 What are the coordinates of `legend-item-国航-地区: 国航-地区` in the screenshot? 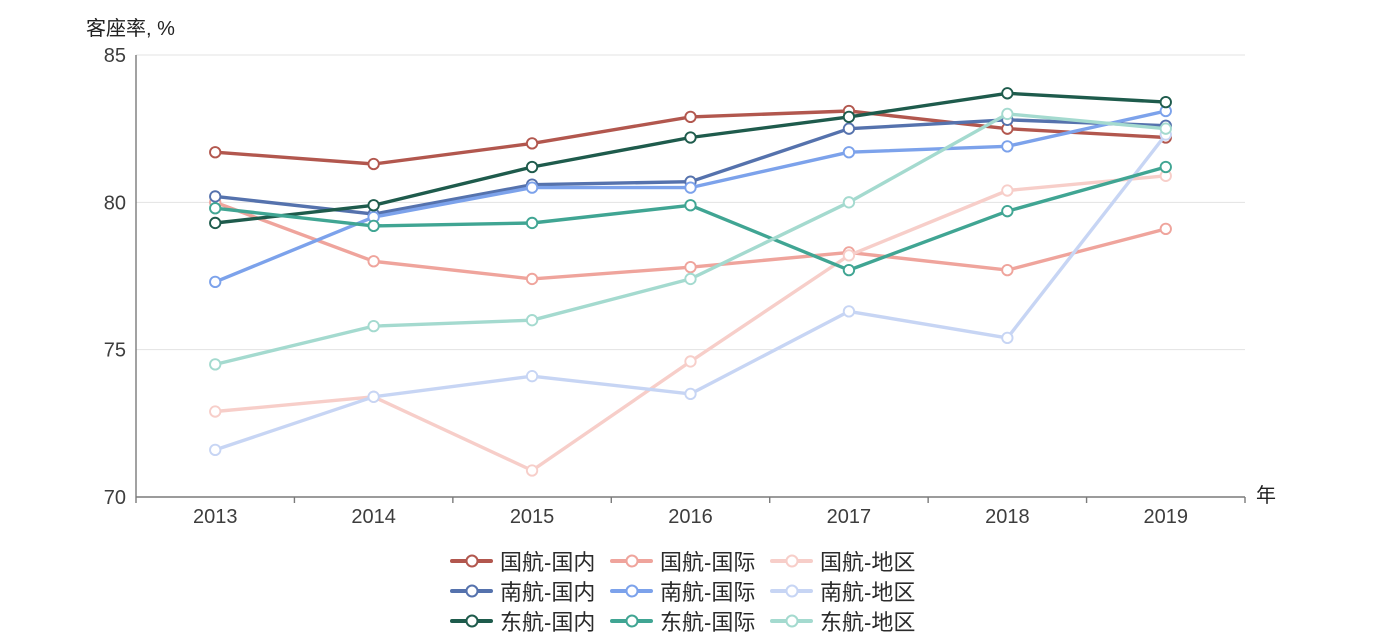 It's located at (850, 561).